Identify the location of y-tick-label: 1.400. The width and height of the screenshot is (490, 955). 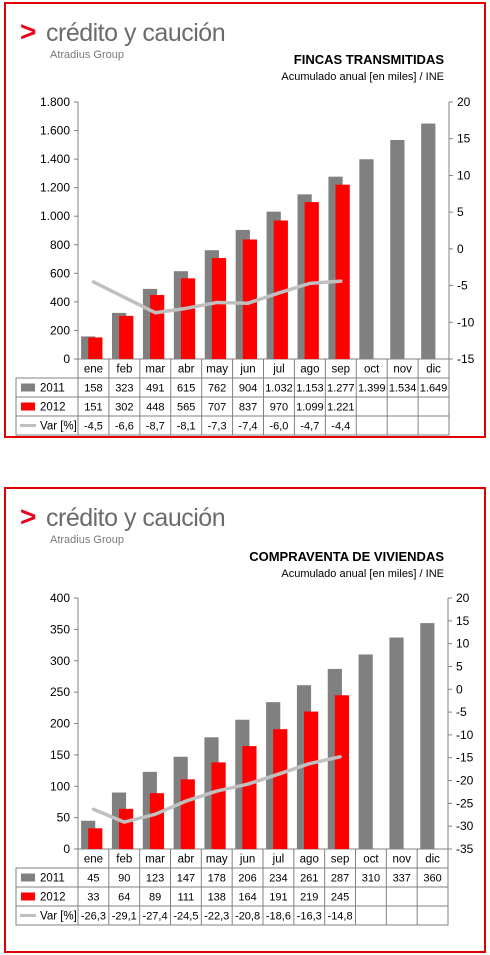
(55, 159).